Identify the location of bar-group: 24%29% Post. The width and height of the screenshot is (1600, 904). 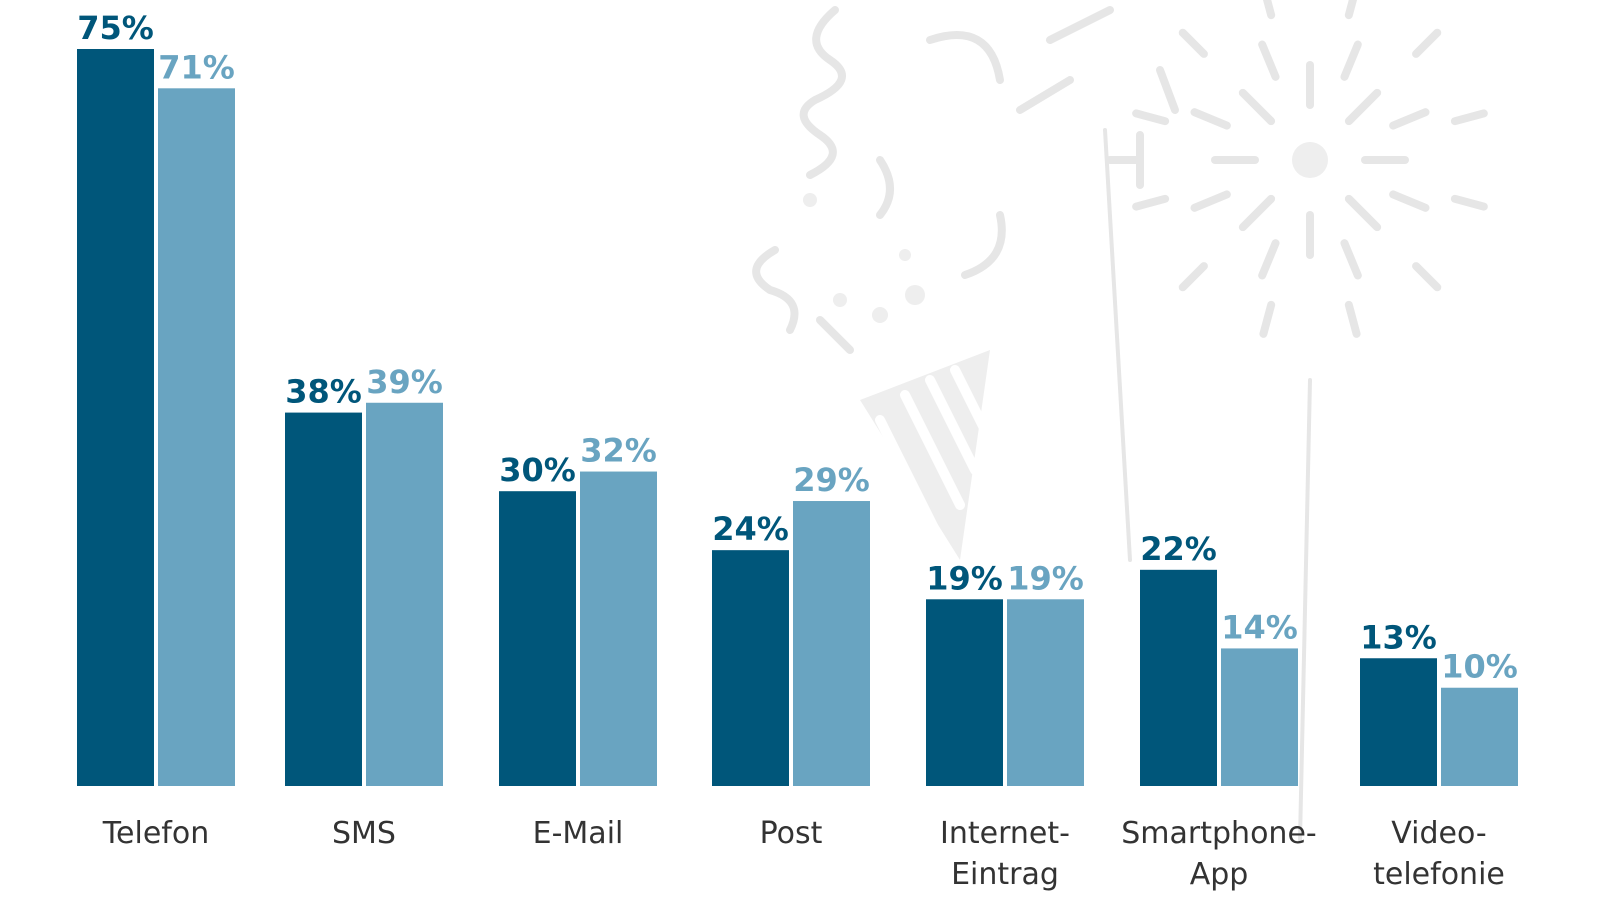
(791, 656).